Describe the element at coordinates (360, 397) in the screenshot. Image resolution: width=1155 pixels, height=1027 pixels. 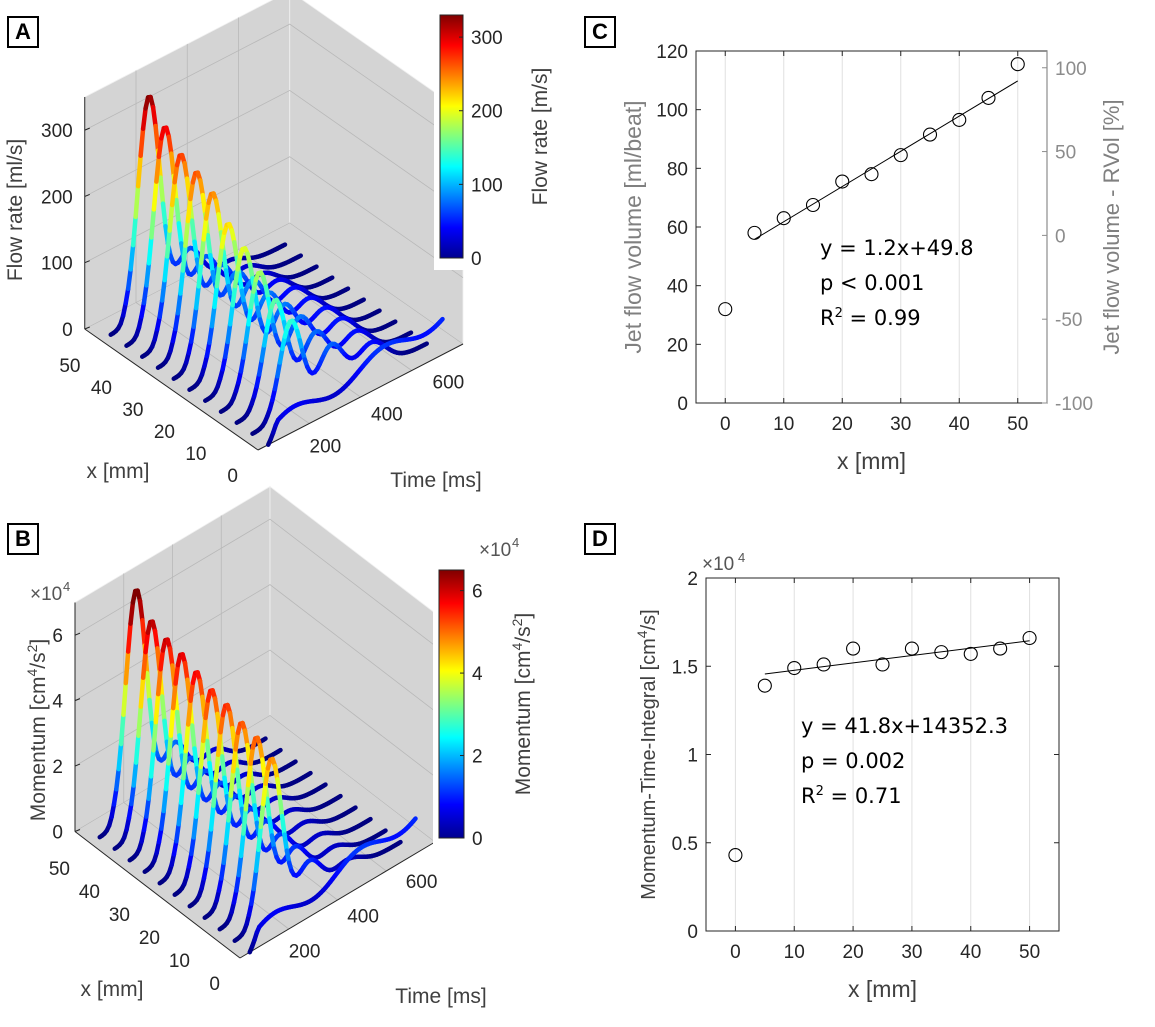
I see `time-axis-line` at that location.